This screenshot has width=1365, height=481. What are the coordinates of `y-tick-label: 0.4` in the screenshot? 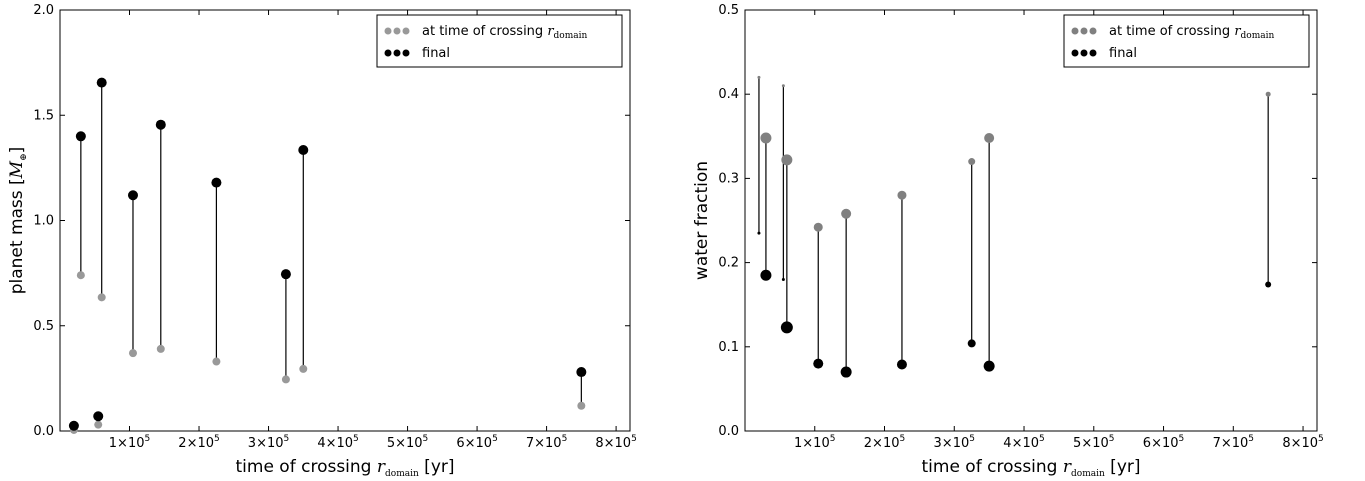 It's located at (728, 94).